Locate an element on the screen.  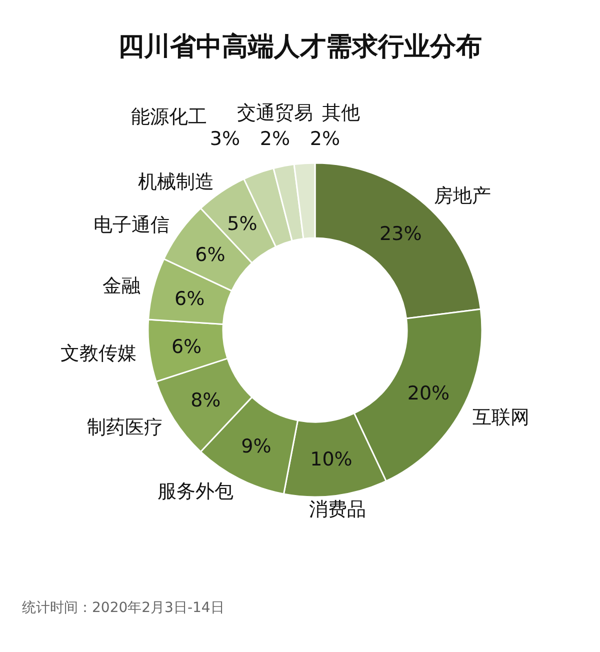
slice-label: 房地产 is located at coordinates (463, 195).